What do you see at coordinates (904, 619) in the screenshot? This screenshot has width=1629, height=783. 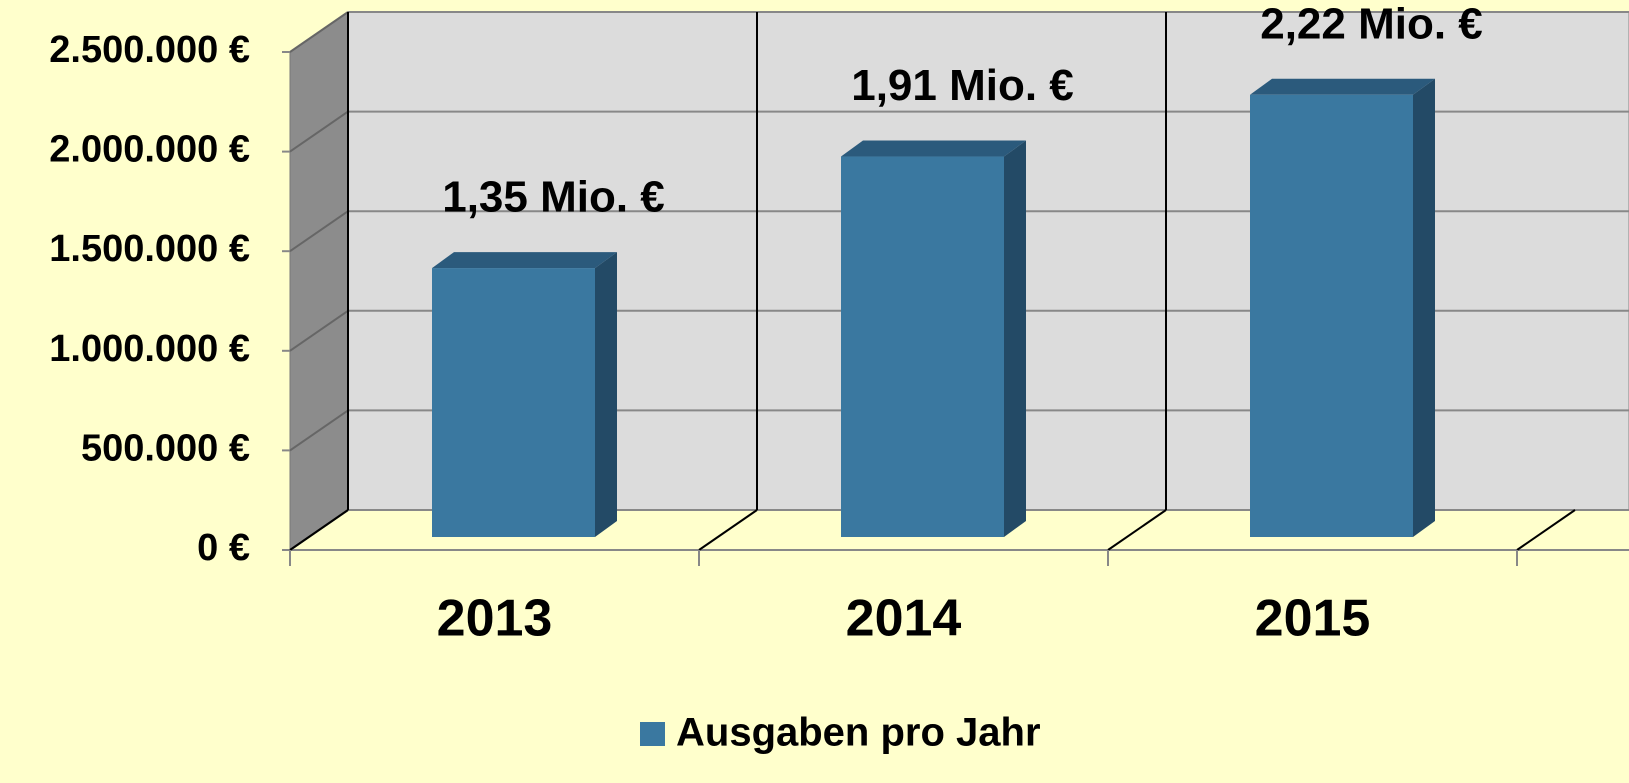 I see `x-tick-label: 2014` at bounding box center [904, 619].